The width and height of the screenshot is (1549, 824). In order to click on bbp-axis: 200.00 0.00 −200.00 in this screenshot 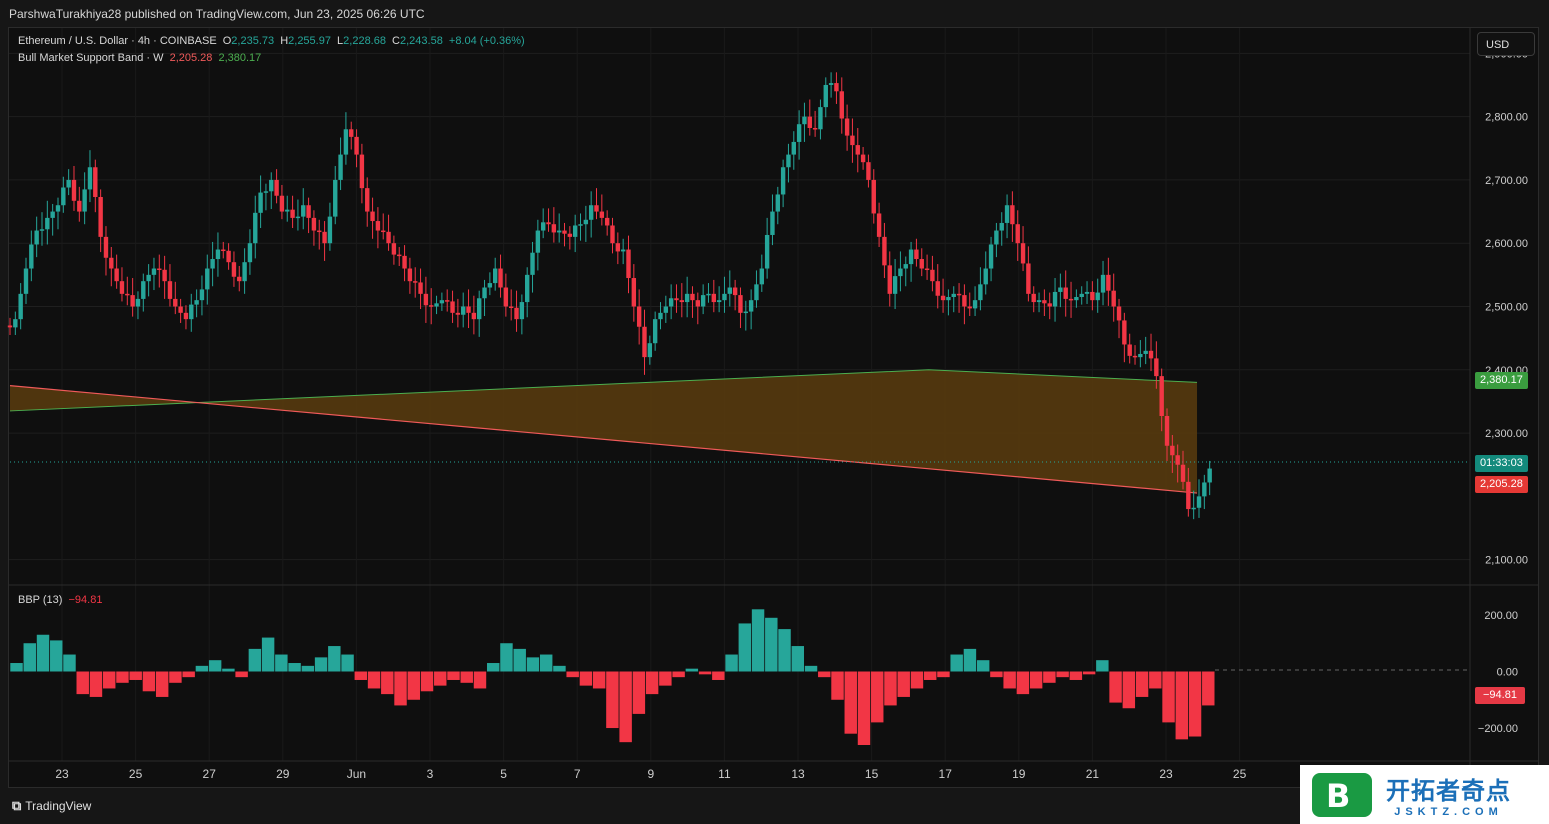, I will do `click(1498, 672)`.